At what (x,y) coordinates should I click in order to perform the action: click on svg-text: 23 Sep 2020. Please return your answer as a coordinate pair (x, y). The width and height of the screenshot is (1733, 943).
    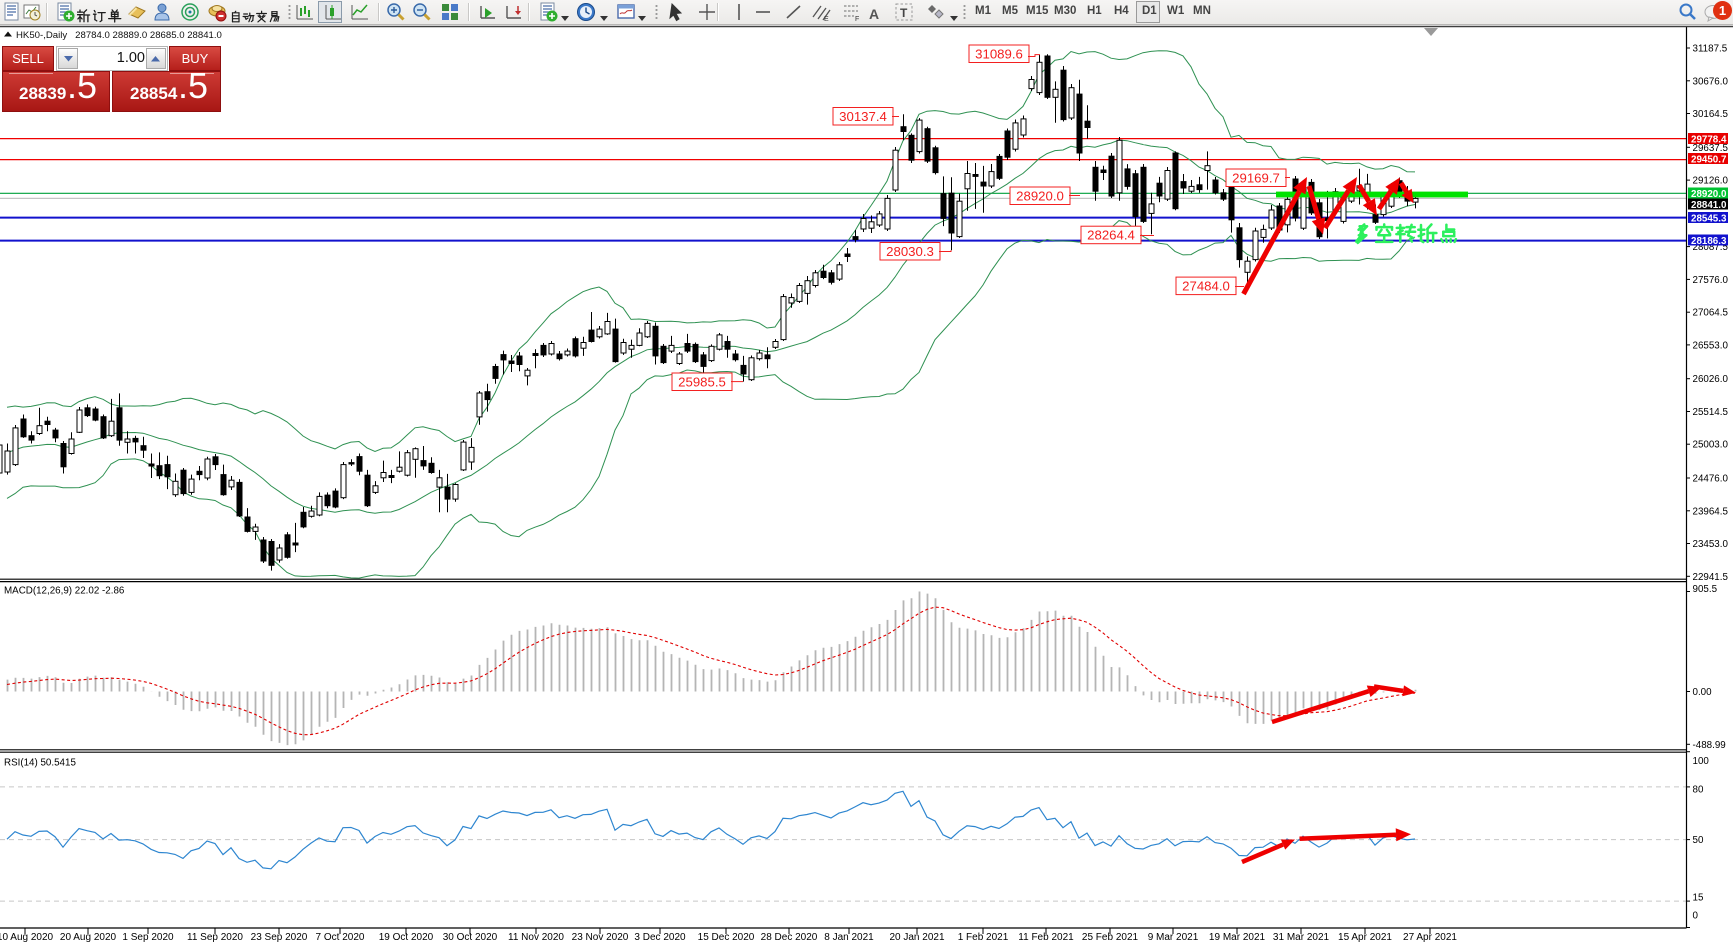
    Looking at the image, I should click on (279, 937).